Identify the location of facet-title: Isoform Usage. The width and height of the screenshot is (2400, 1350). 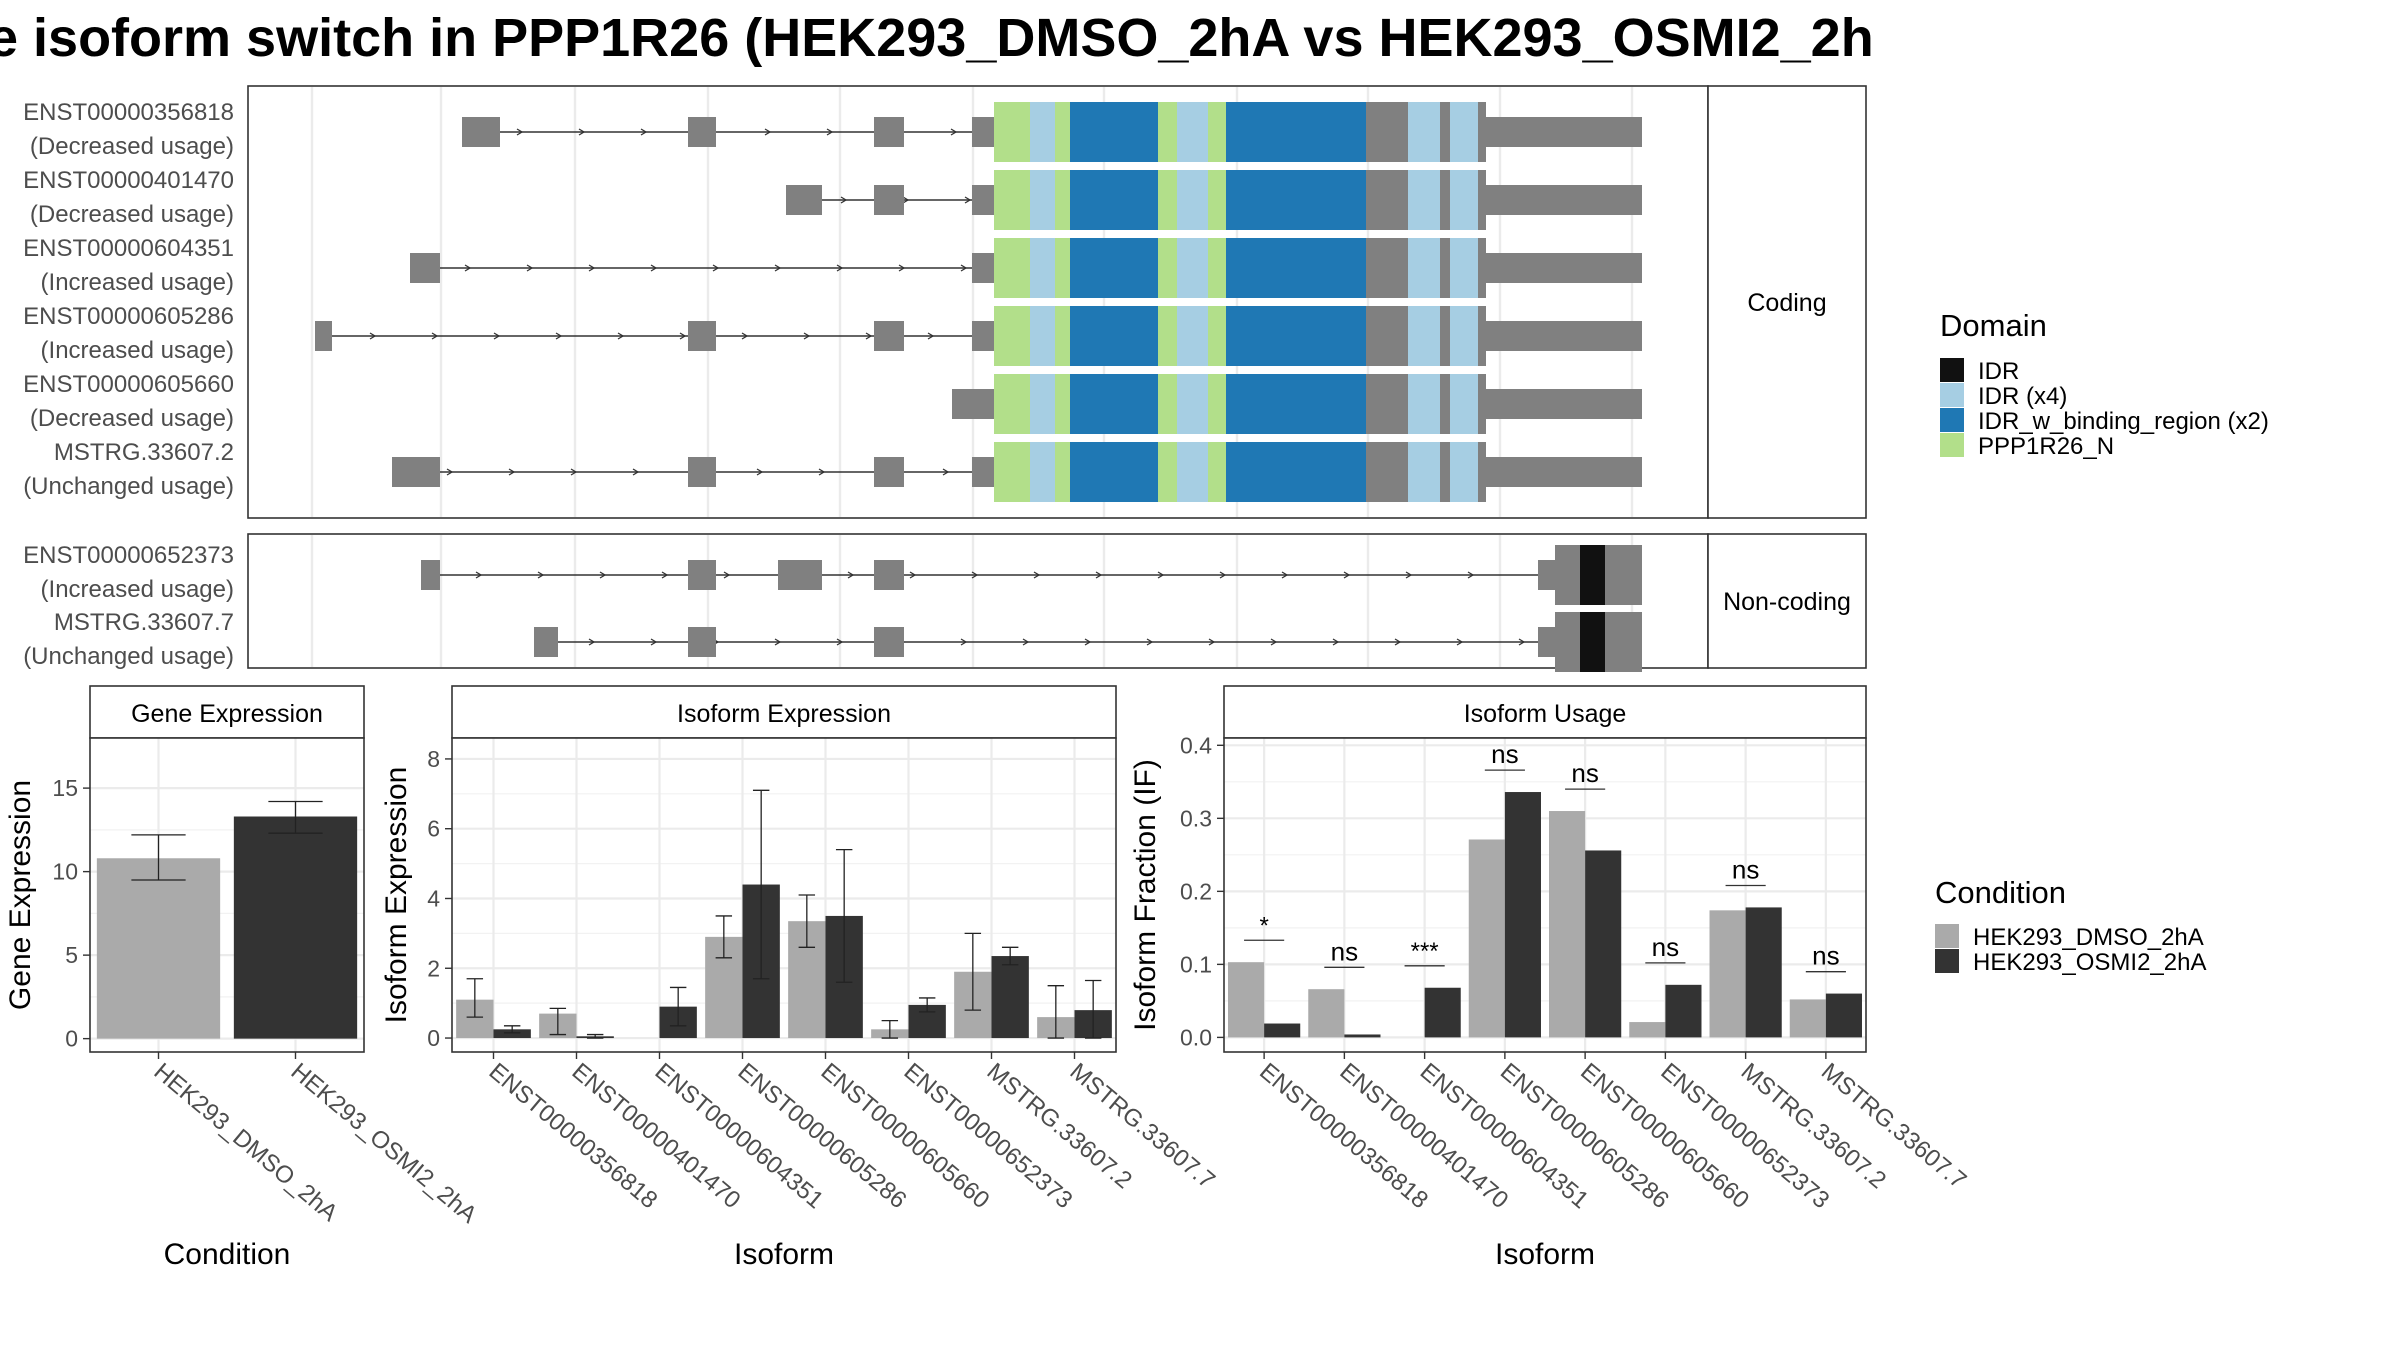
(1545, 714).